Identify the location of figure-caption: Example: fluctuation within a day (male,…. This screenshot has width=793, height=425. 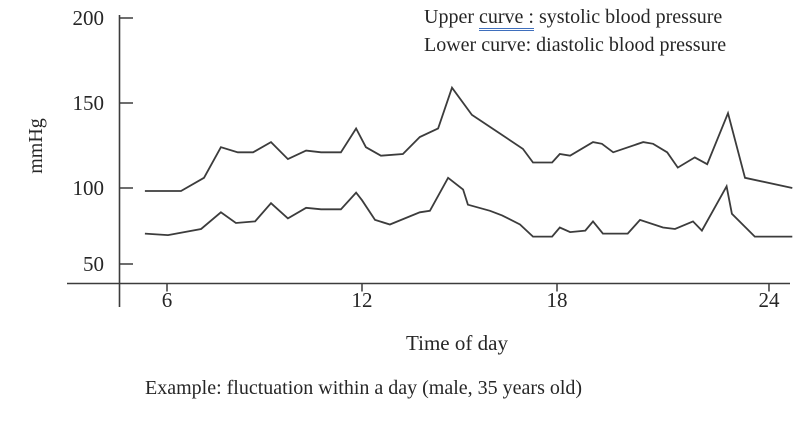
(364, 388).